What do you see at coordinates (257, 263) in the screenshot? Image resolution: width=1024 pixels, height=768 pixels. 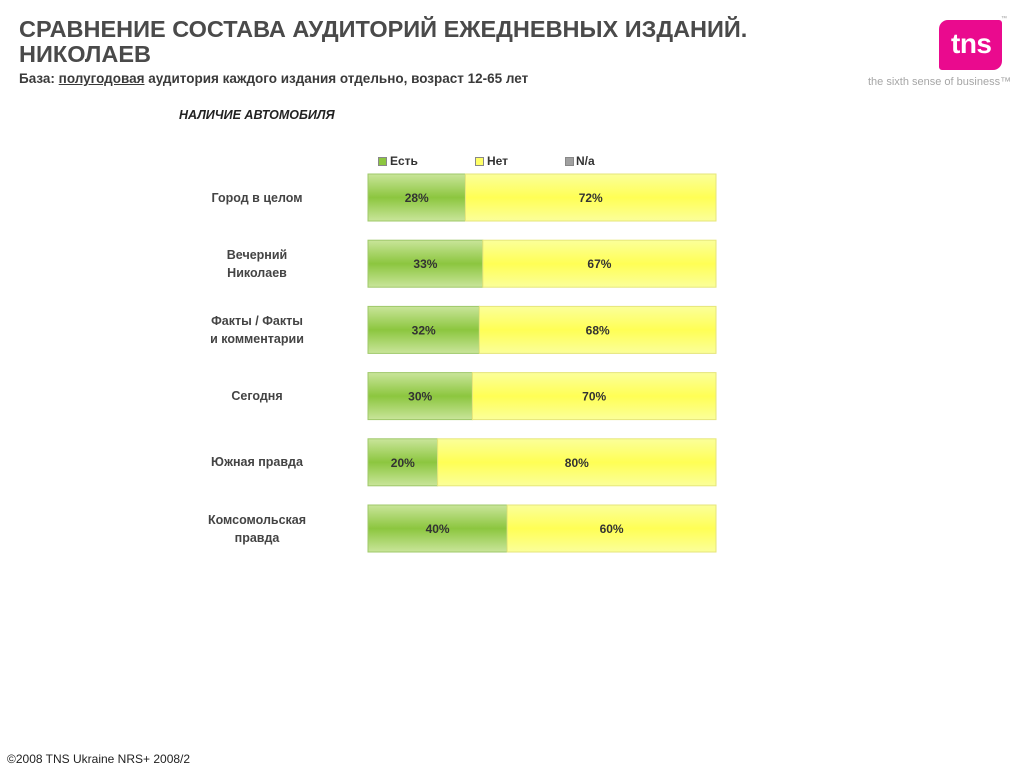 I see `category-label-1: Вечерний Николаев` at bounding box center [257, 263].